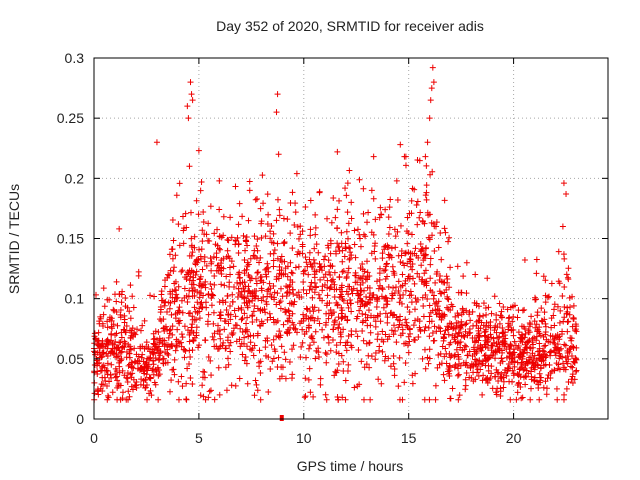 This screenshot has width=640, height=480. I want to click on x-tick-label: 0, so click(94, 438).